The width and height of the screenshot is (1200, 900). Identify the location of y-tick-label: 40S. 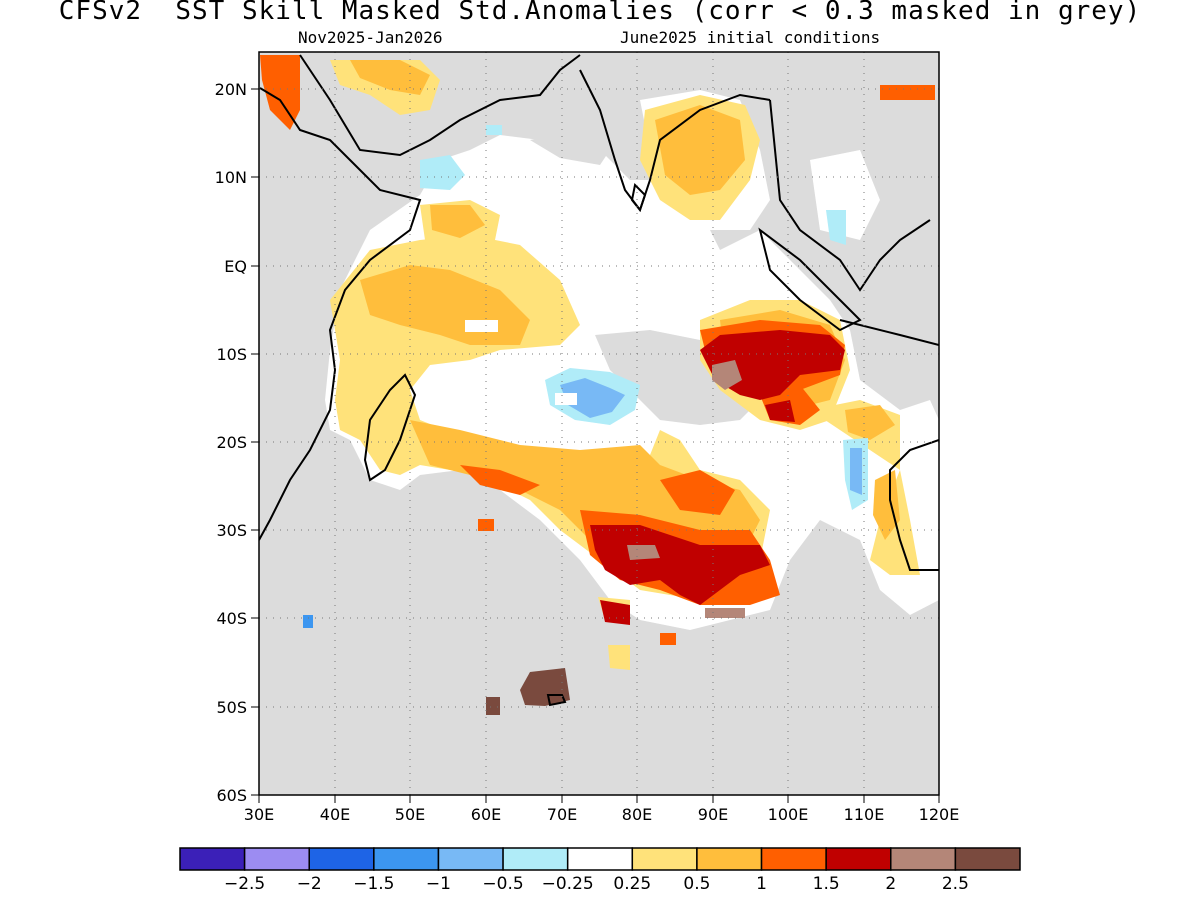
(231, 618).